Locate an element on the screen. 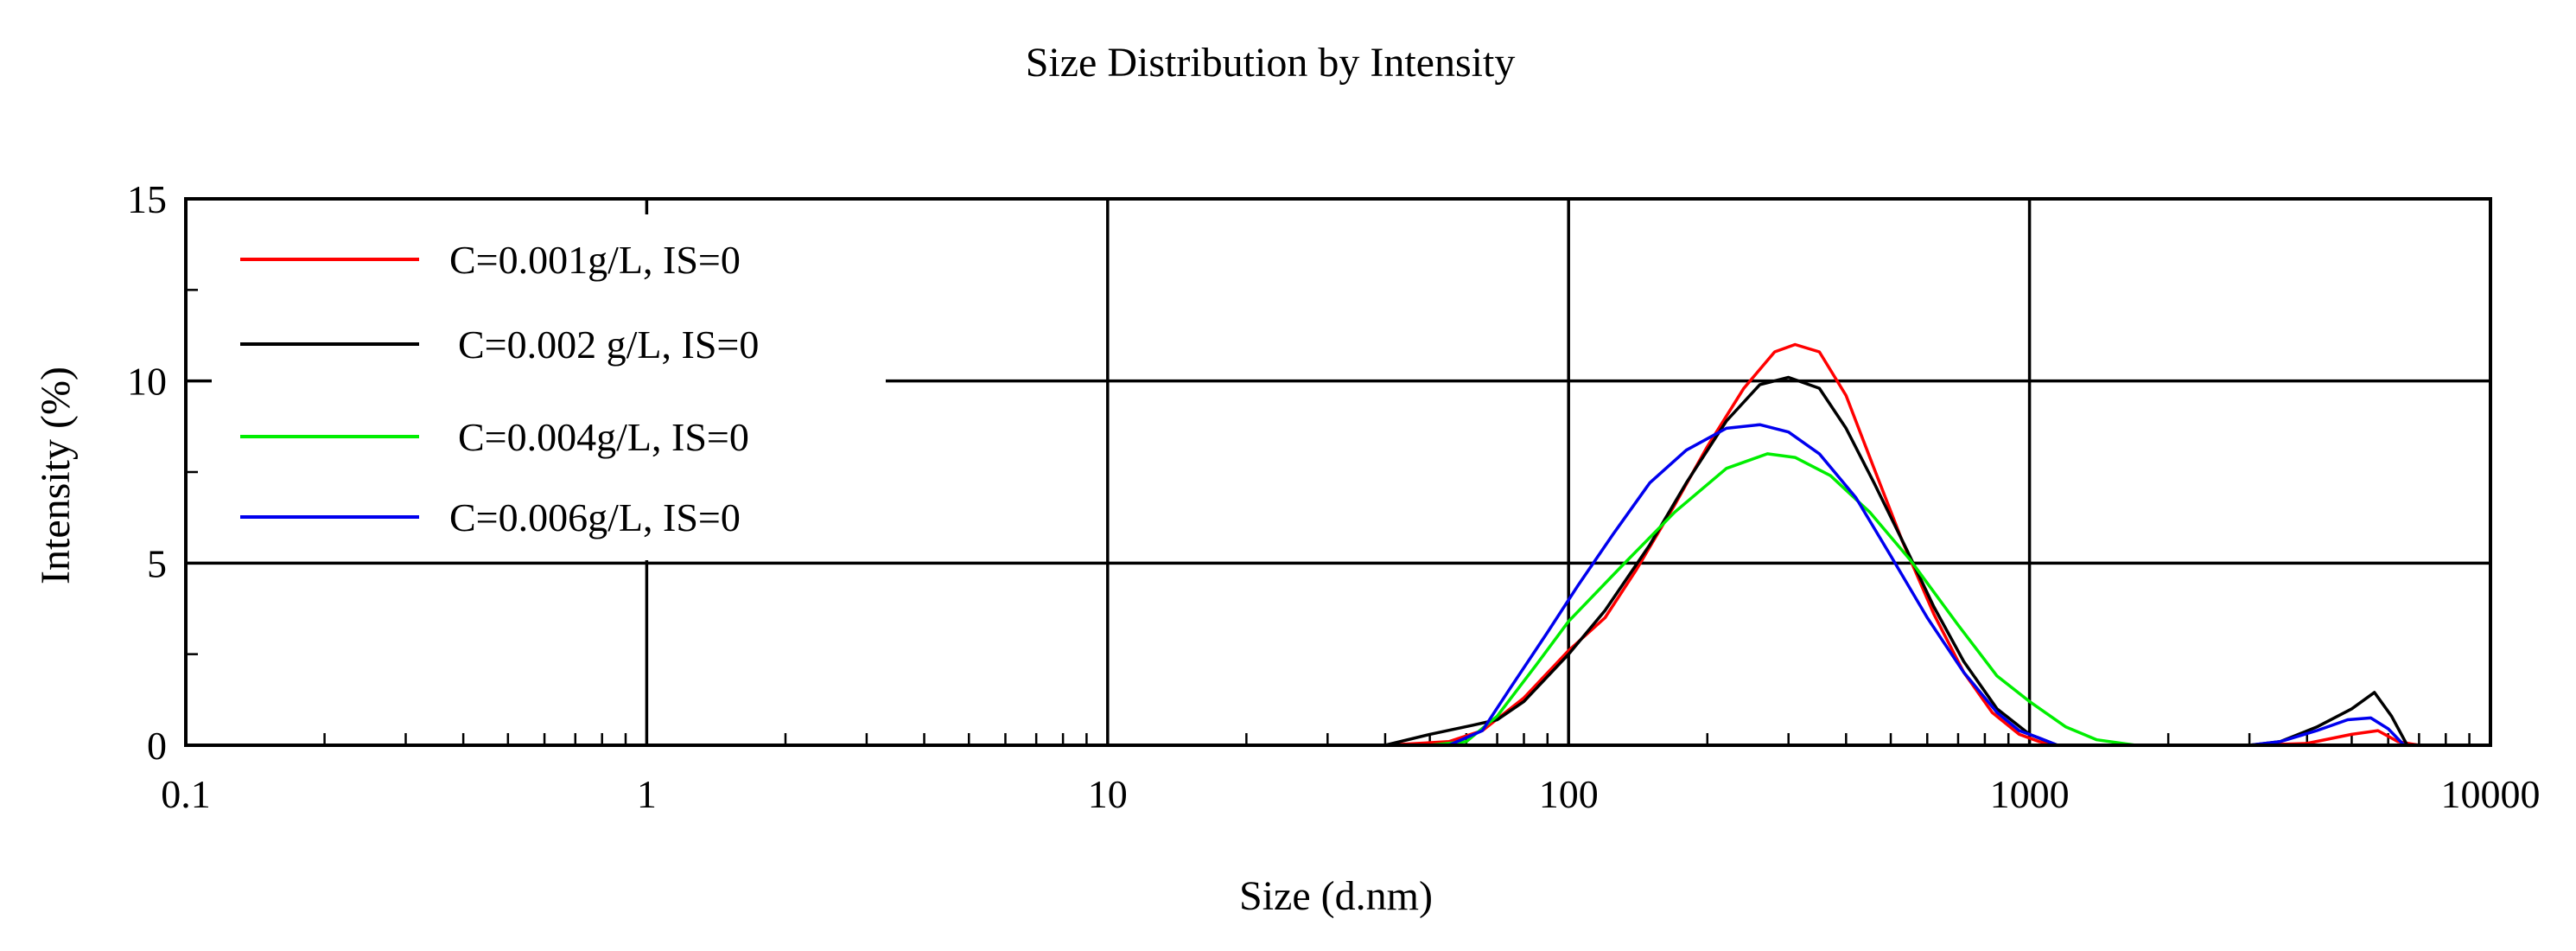  x-tick-label: 0.1 is located at coordinates (186, 794).